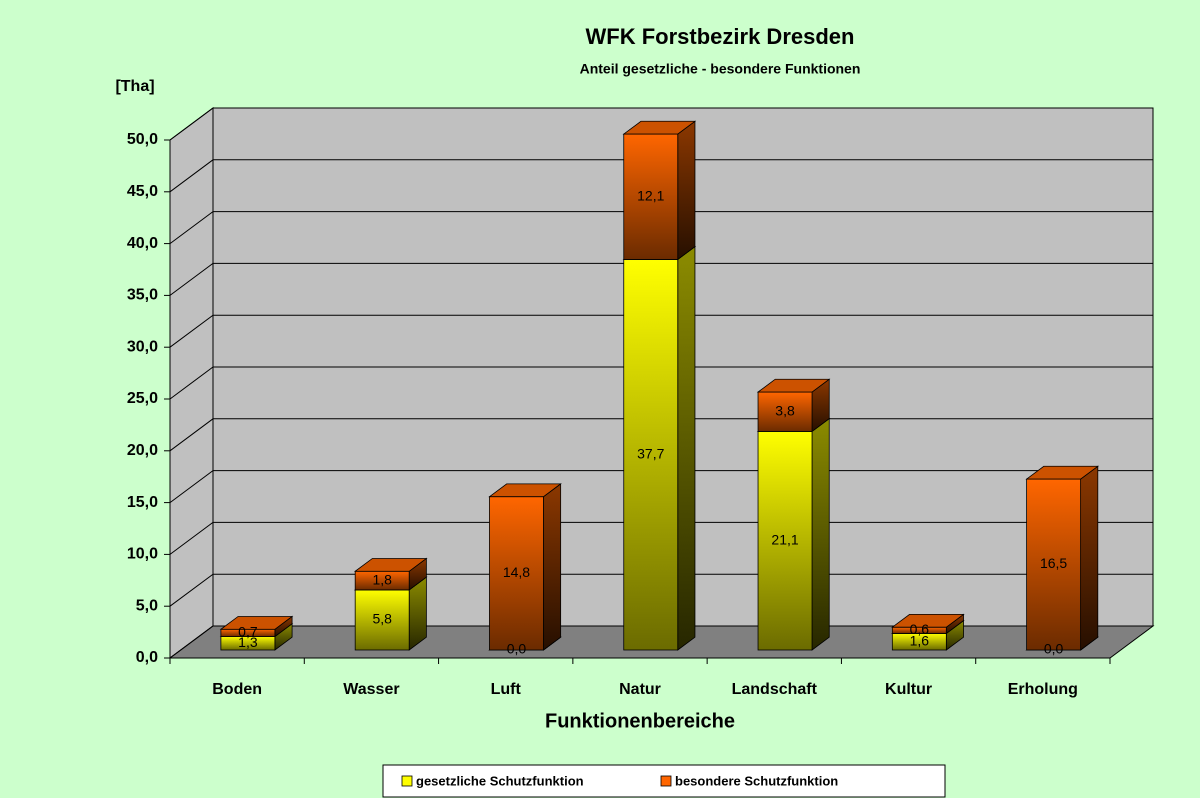 The height and width of the screenshot is (798, 1200). What do you see at coordinates (142, 502) in the screenshot?
I see `y-tick-label: 15,0` at bounding box center [142, 502].